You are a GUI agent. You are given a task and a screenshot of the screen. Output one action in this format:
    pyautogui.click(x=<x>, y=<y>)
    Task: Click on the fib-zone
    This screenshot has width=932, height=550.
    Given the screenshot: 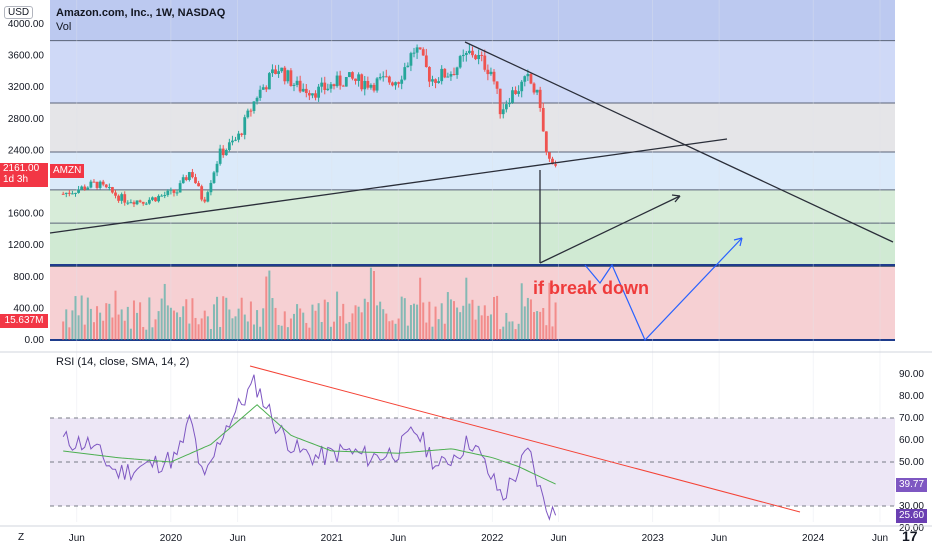 What is the action you would take?
    pyautogui.click(x=472, y=206)
    